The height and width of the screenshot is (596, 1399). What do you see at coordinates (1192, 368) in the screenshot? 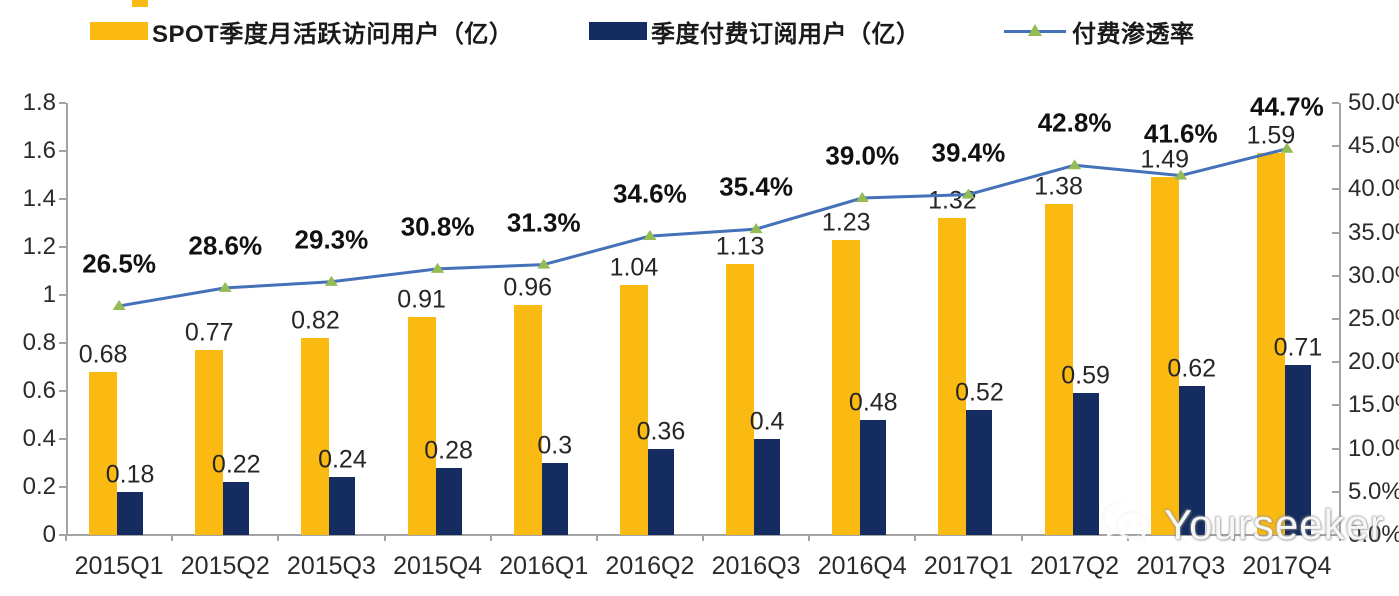
I see `bar-label-subscribers: 0.62` at bounding box center [1192, 368].